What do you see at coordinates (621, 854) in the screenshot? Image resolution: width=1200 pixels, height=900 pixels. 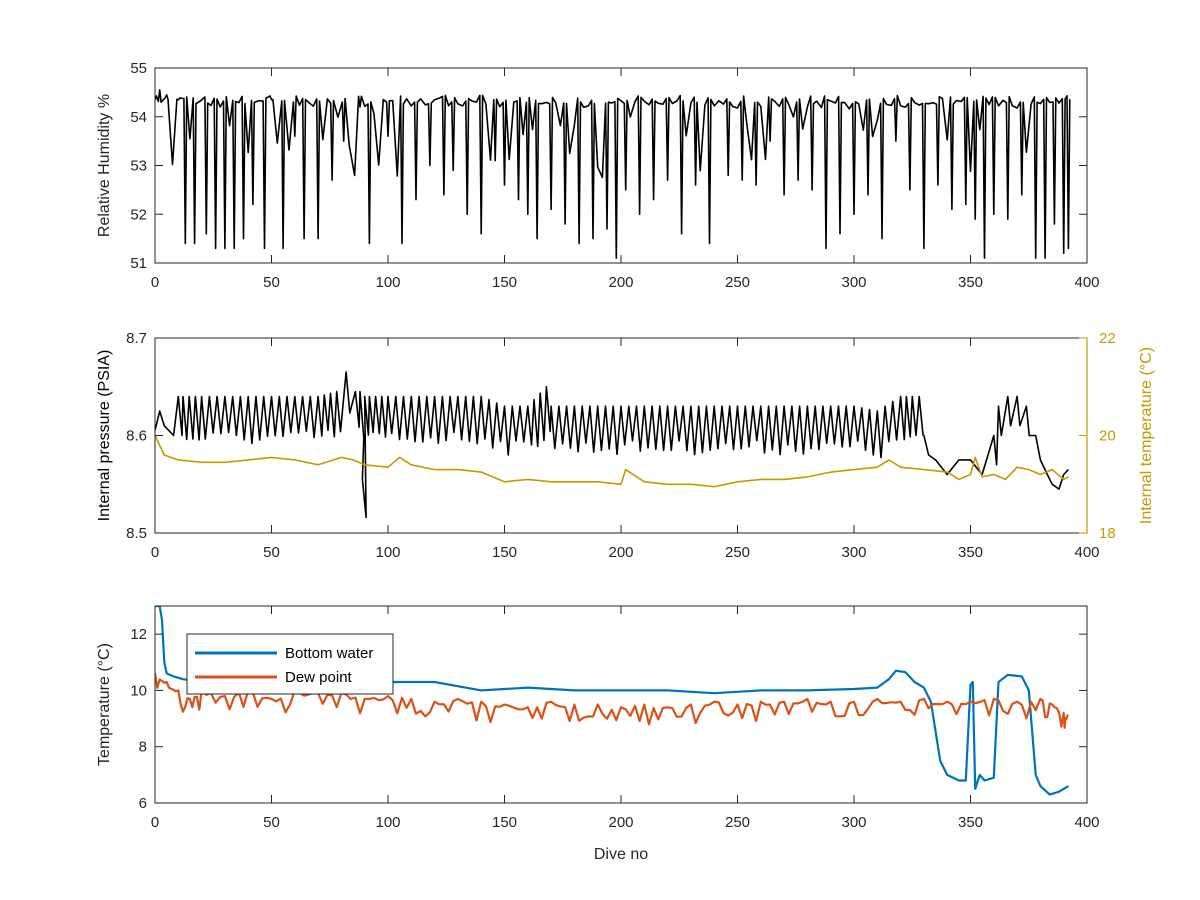 I see `x-axis-label: Dive no` at bounding box center [621, 854].